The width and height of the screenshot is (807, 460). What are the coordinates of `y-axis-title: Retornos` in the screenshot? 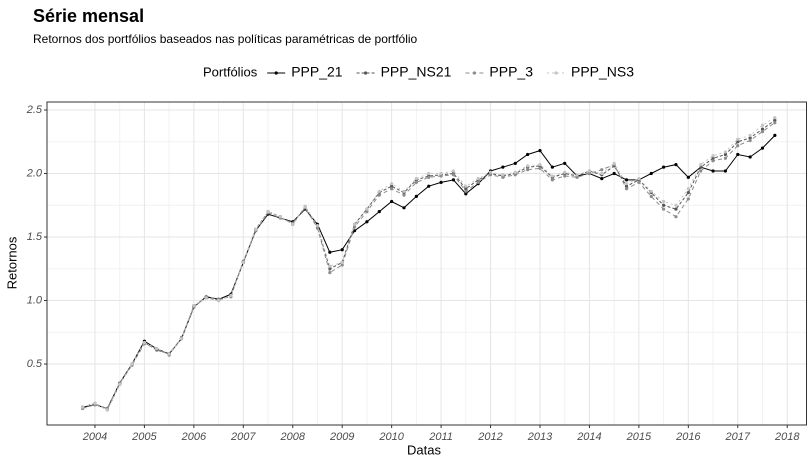 It's located at (11, 262).